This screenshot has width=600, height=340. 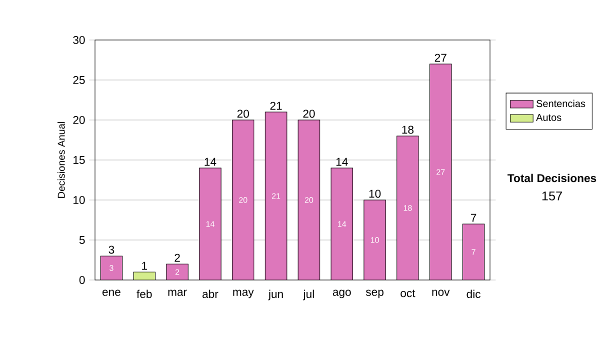 What do you see at coordinates (82, 240) in the screenshot?
I see `y-tick-label: 5` at bounding box center [82, 240].